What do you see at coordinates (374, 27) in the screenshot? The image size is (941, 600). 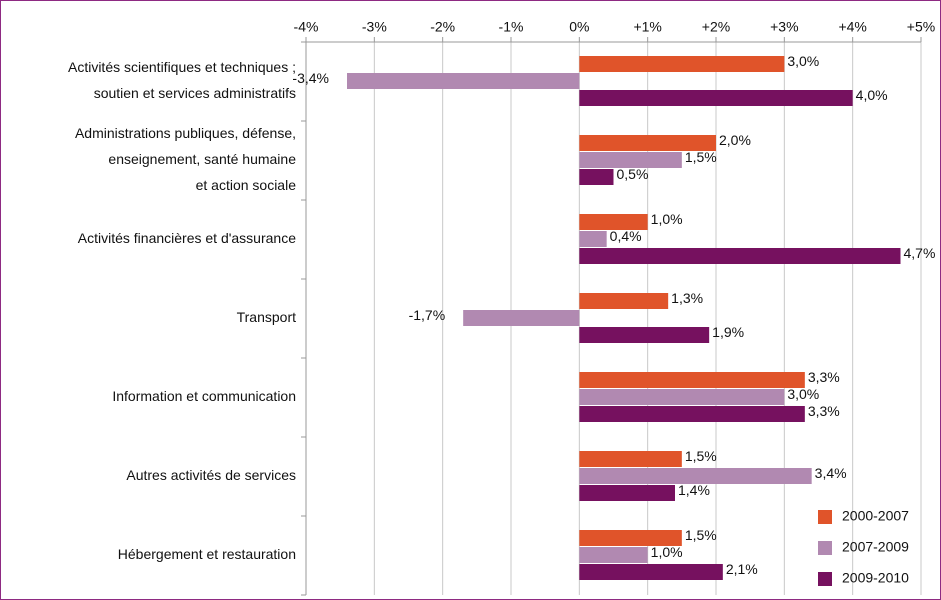 I see `x-tick-label: -3%` at bounding box center [374, 27].